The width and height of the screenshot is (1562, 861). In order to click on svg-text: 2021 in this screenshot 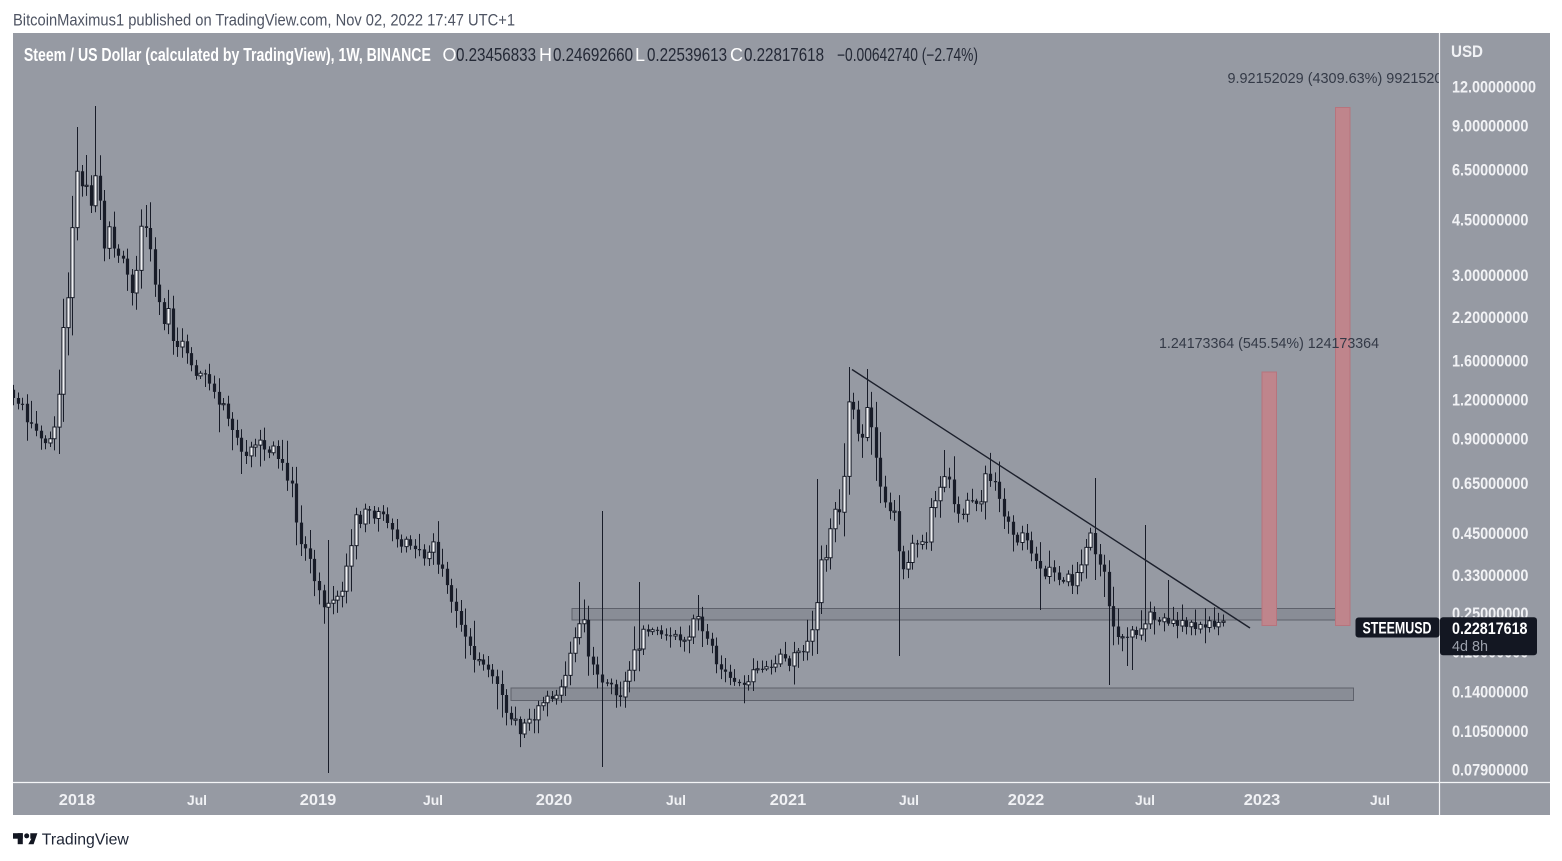, I will do `click(788, 800)`.